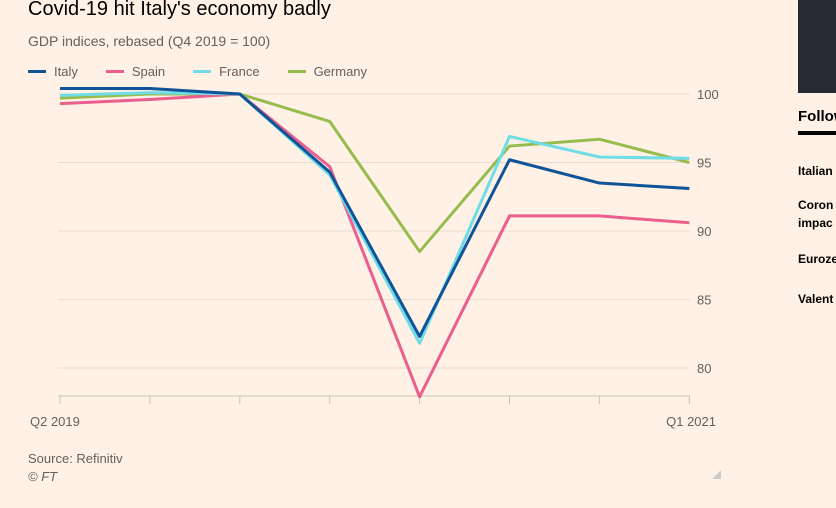 The height and width of the screenshot is (508, 836). What do you see at coordinates (817, 116) in the screenshot?
I see `follow-heading: Follow` at bounding box center [817, 116].